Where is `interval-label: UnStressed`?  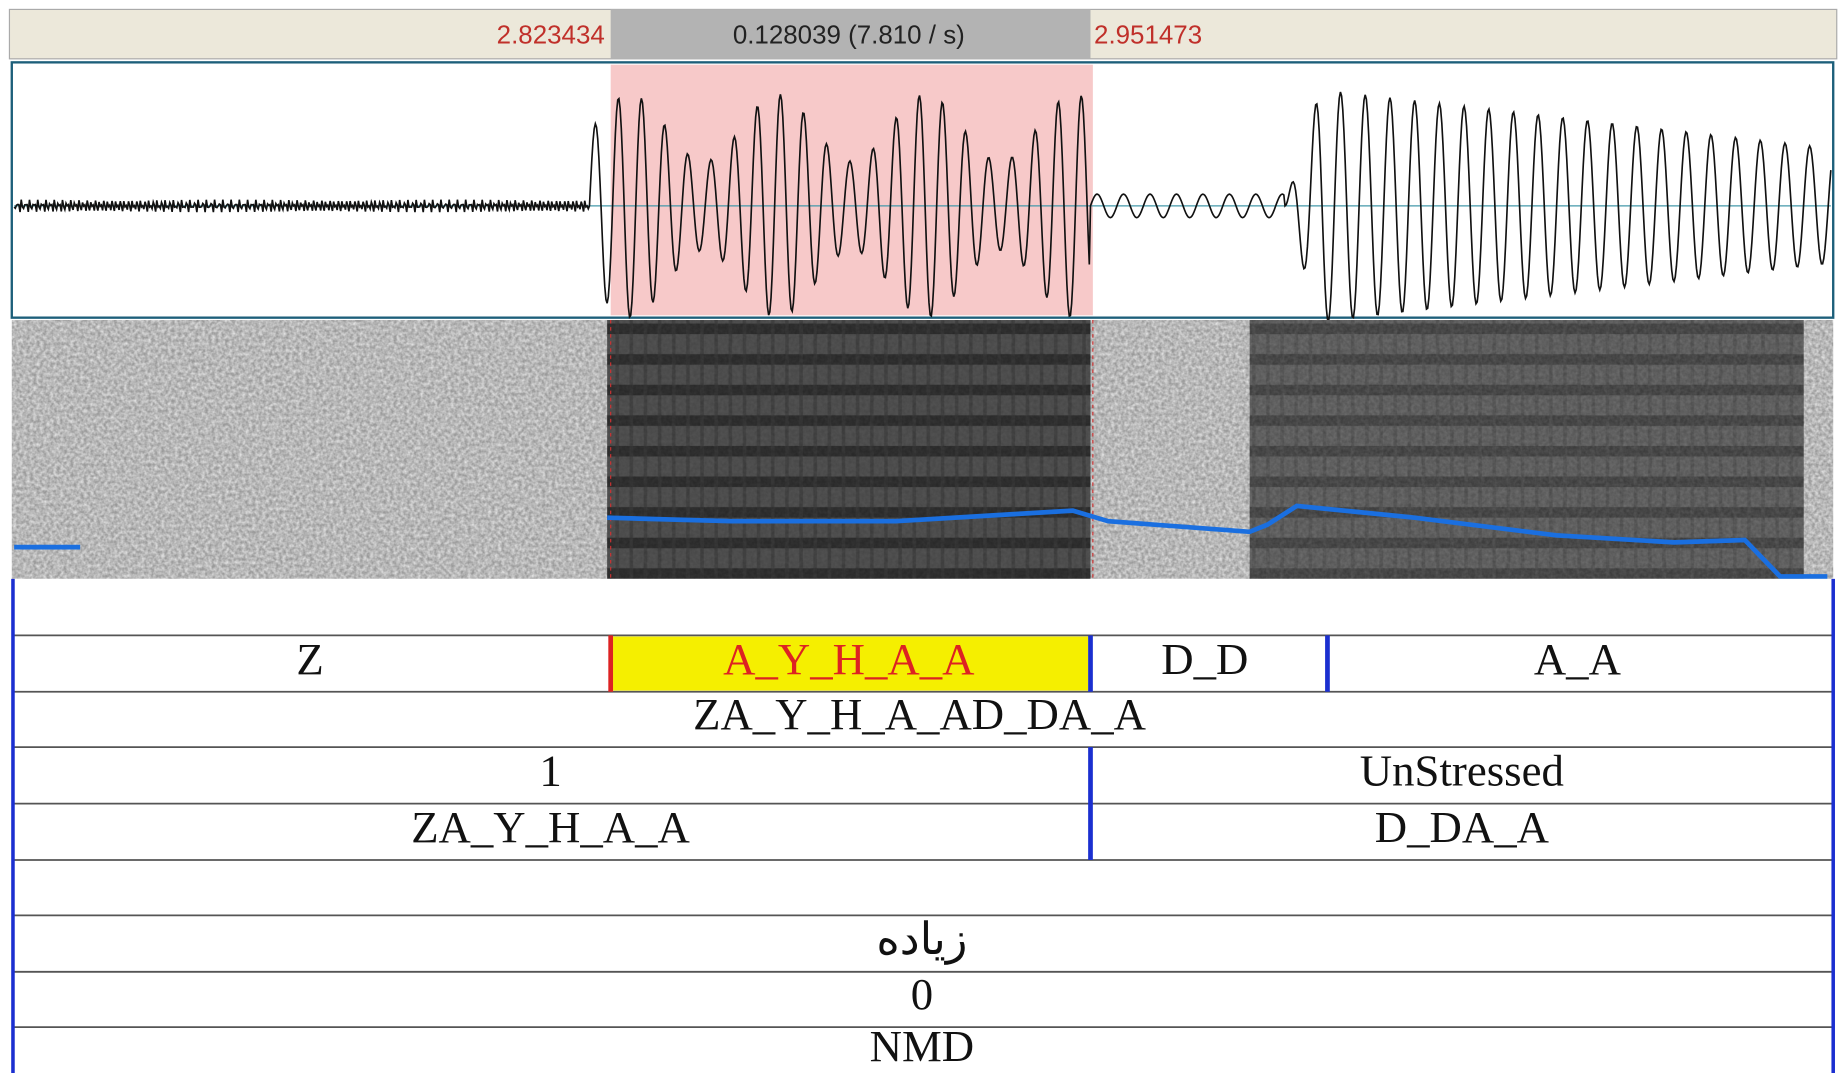
interval-label: UnStressed is located at coordinates (1462, 771).